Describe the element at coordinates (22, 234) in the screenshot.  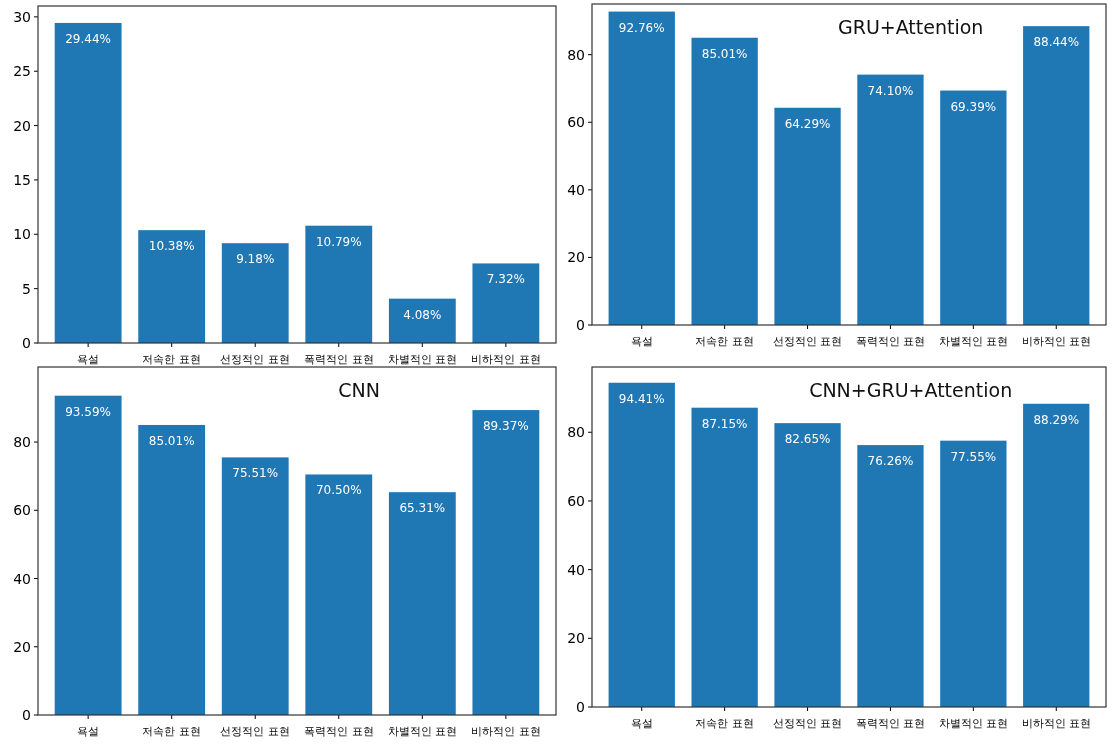
I see `y-tick-label: 10` at that location.